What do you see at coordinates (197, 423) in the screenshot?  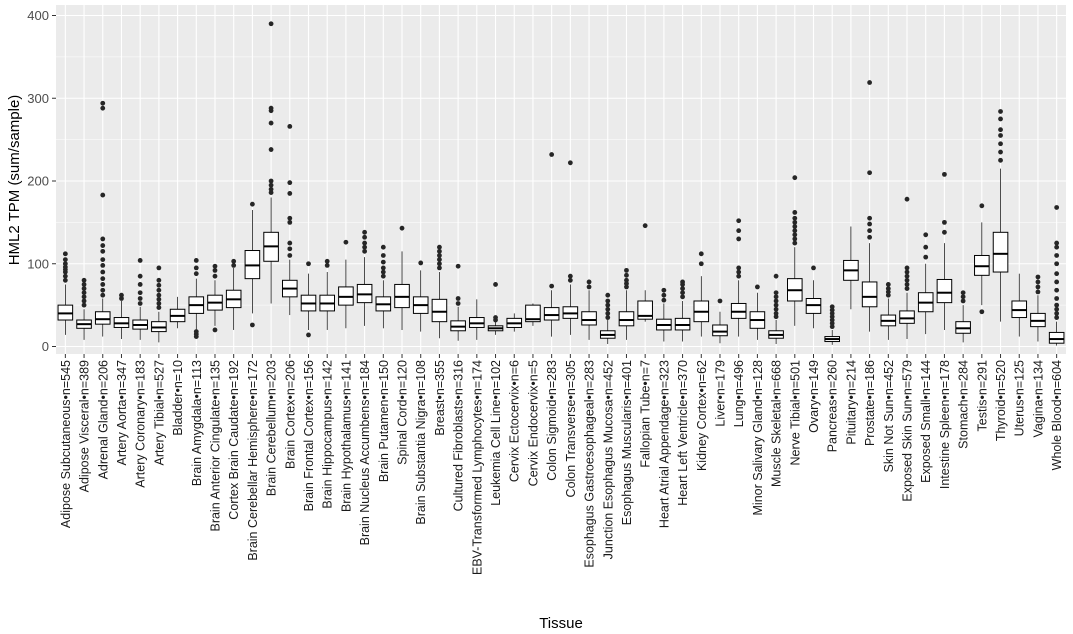 I see `x-tick-label: Brain Amygdala•n=113` at bounding box center [197, 423].